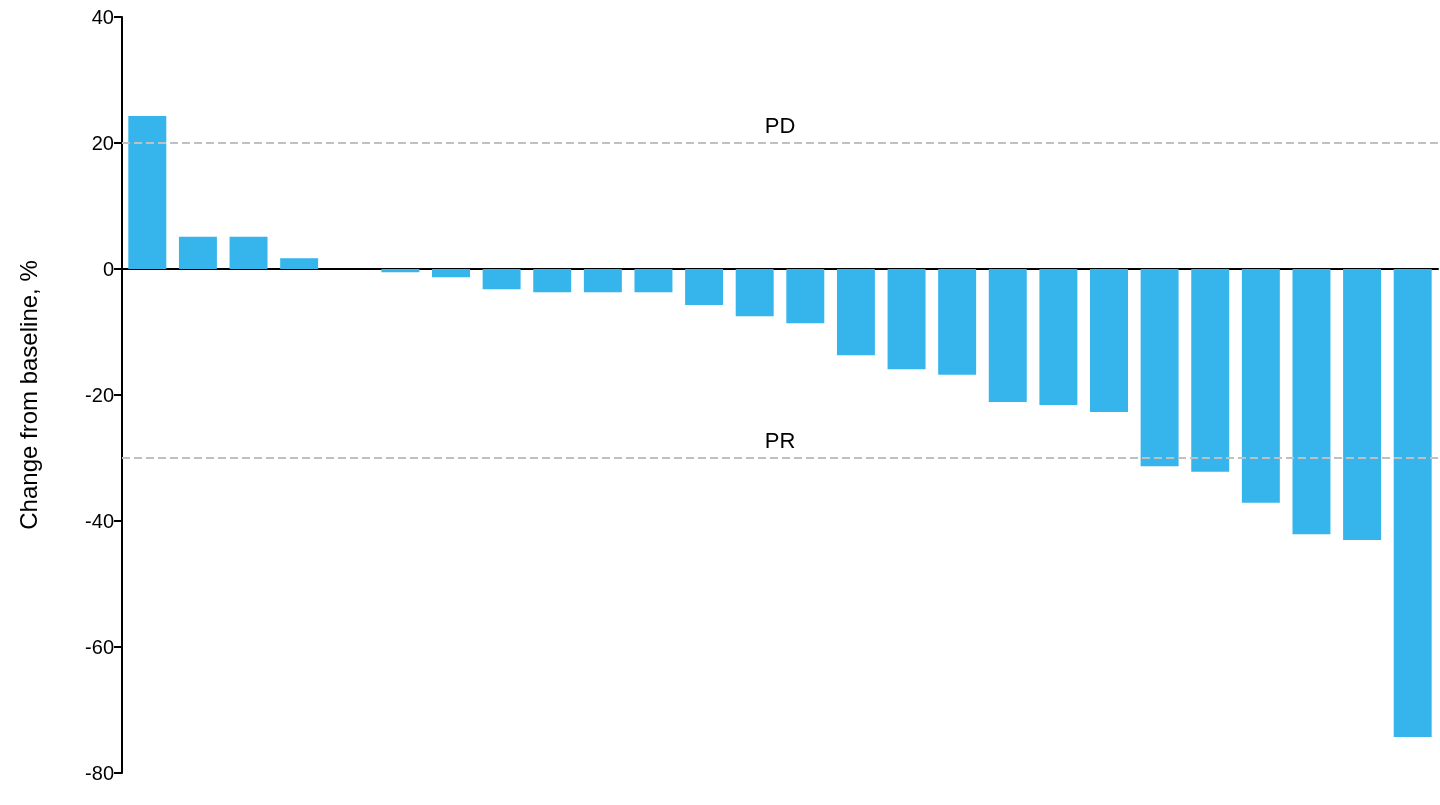 The height and width of the screenshot is (805, 1440). Describe the element at coordinates (108, 269) in the screenshot. I see `y-tick-label: 0` at that location.